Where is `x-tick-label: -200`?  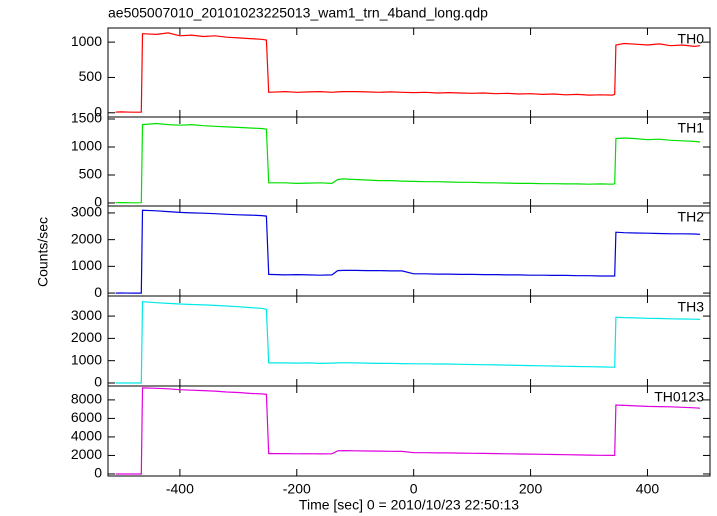 x-tick-label: -200 is located at coordinates (297, 489).